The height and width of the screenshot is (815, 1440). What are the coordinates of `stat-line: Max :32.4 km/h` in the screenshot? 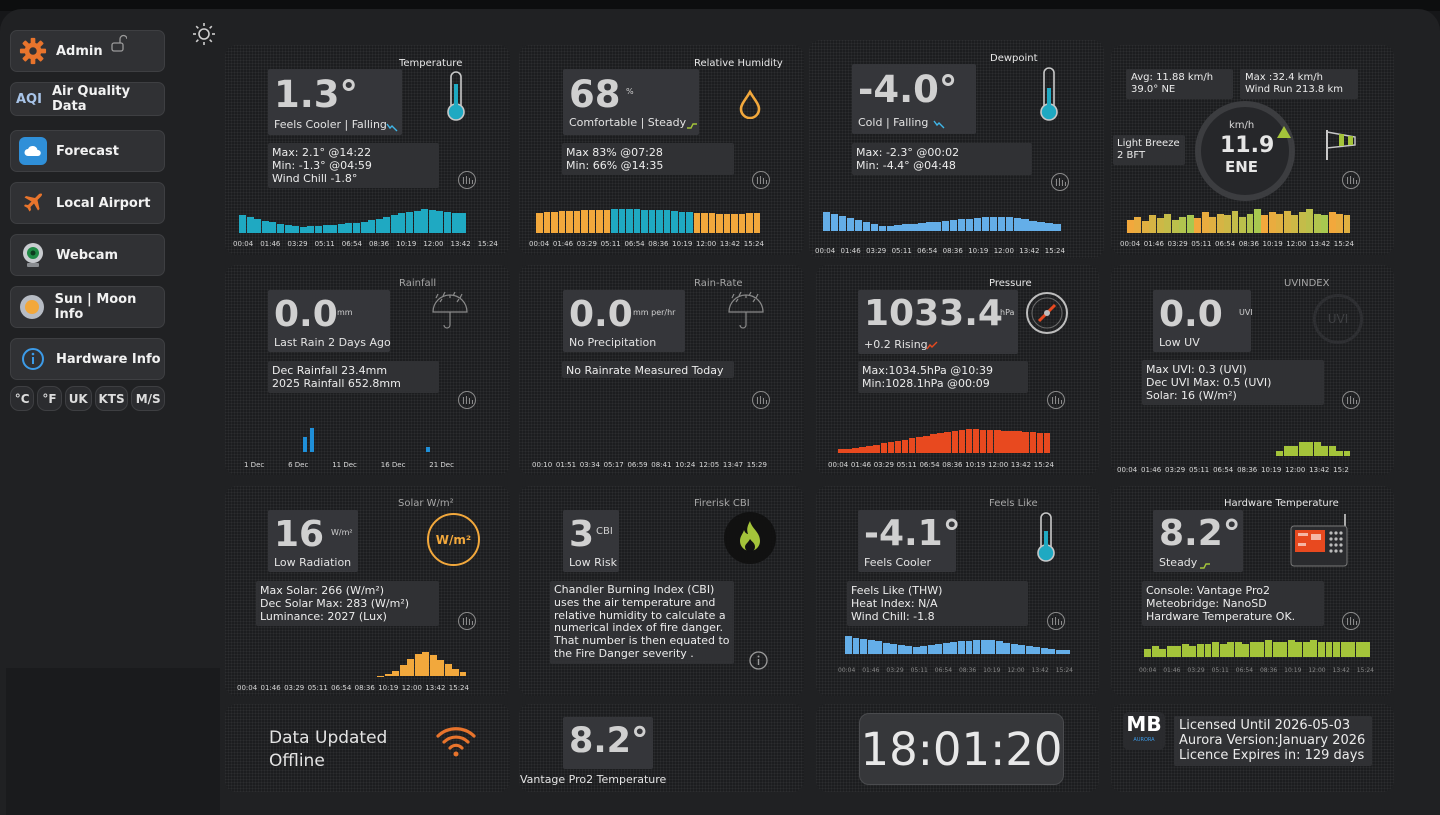 It's located at (1284, 77).